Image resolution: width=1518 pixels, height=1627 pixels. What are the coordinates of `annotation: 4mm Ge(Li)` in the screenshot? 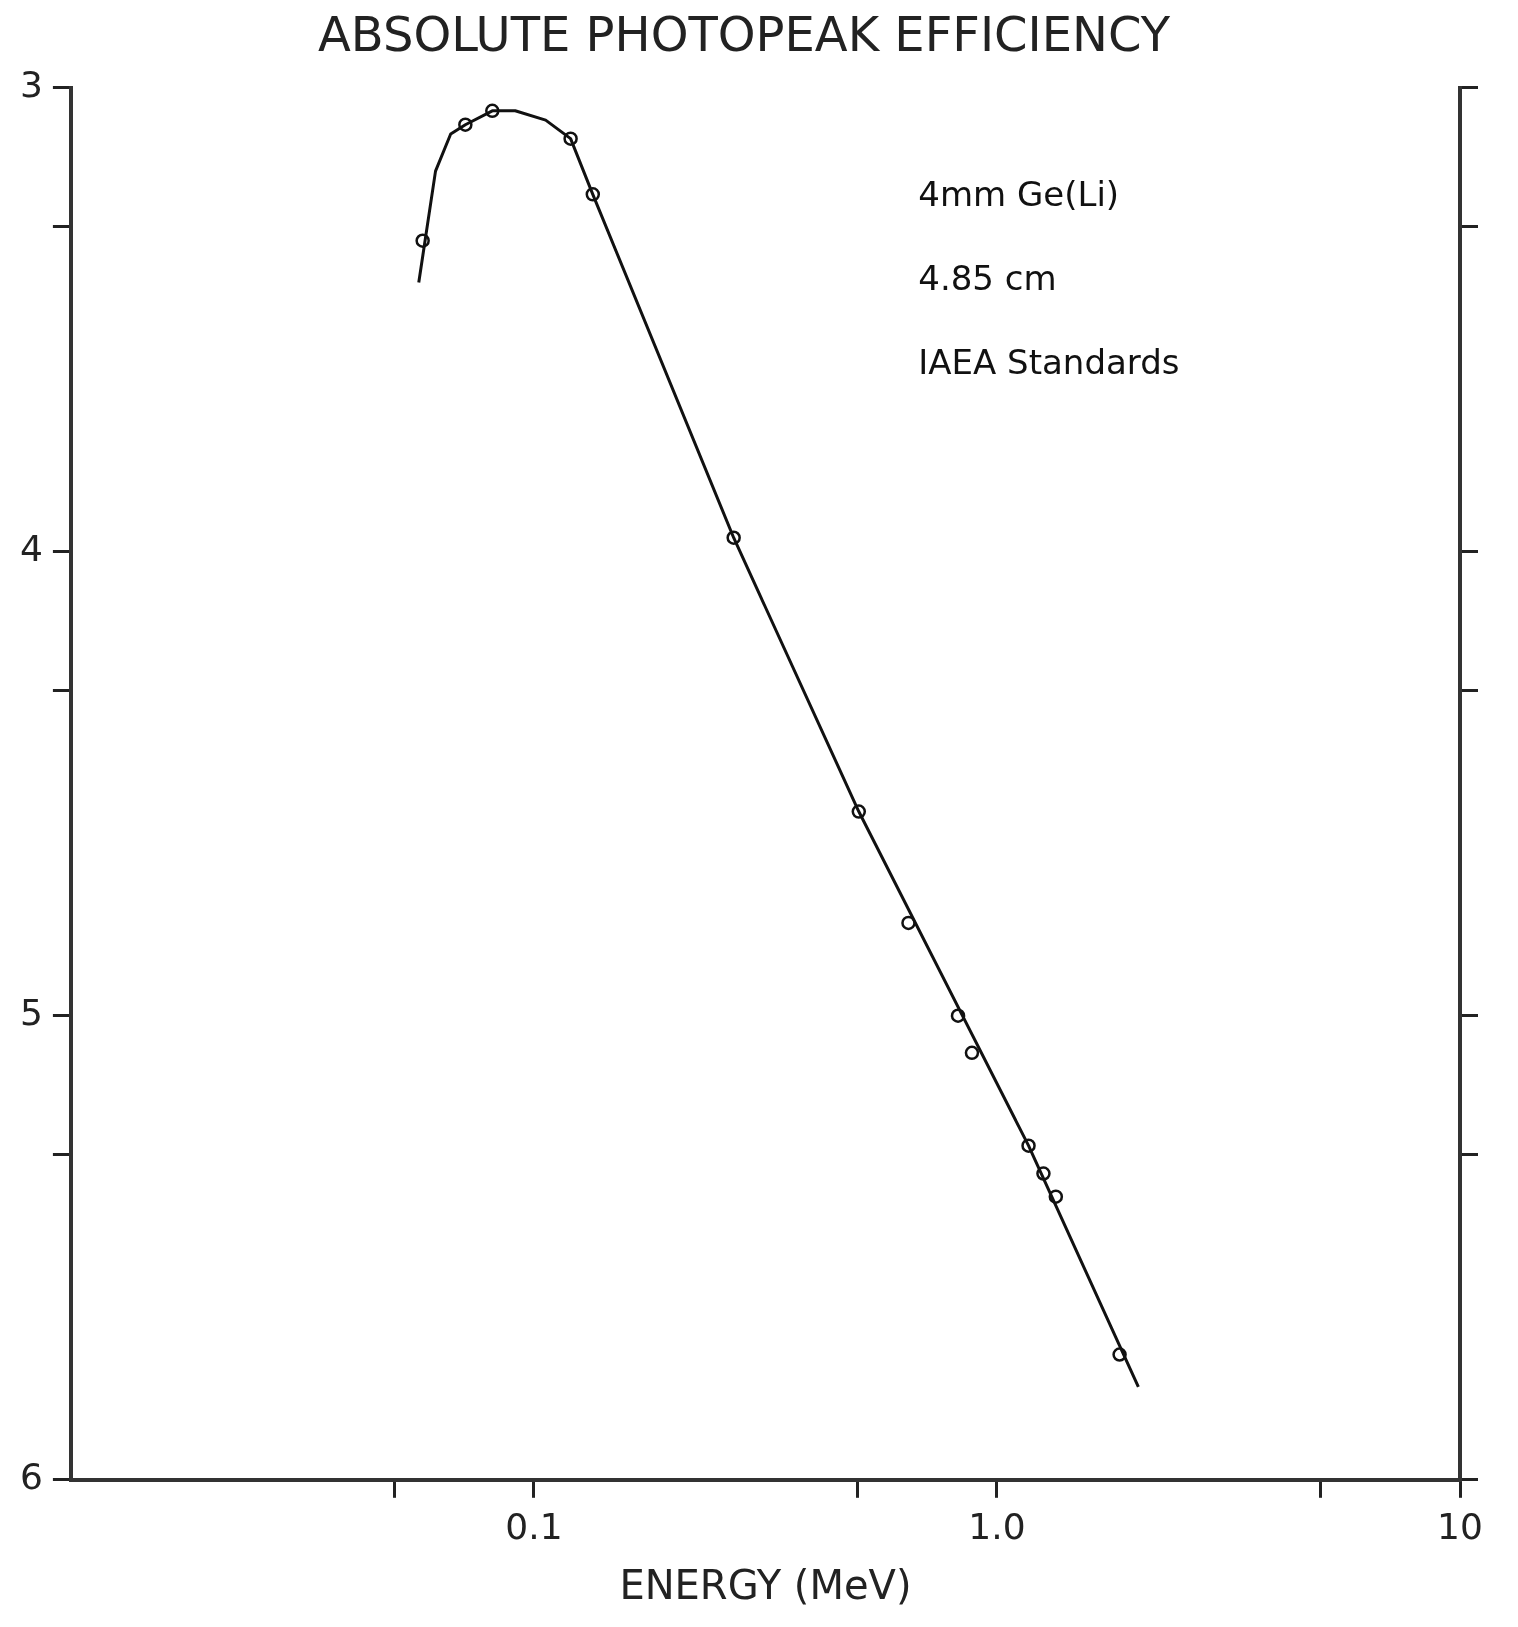 It's located at (1019, 194).